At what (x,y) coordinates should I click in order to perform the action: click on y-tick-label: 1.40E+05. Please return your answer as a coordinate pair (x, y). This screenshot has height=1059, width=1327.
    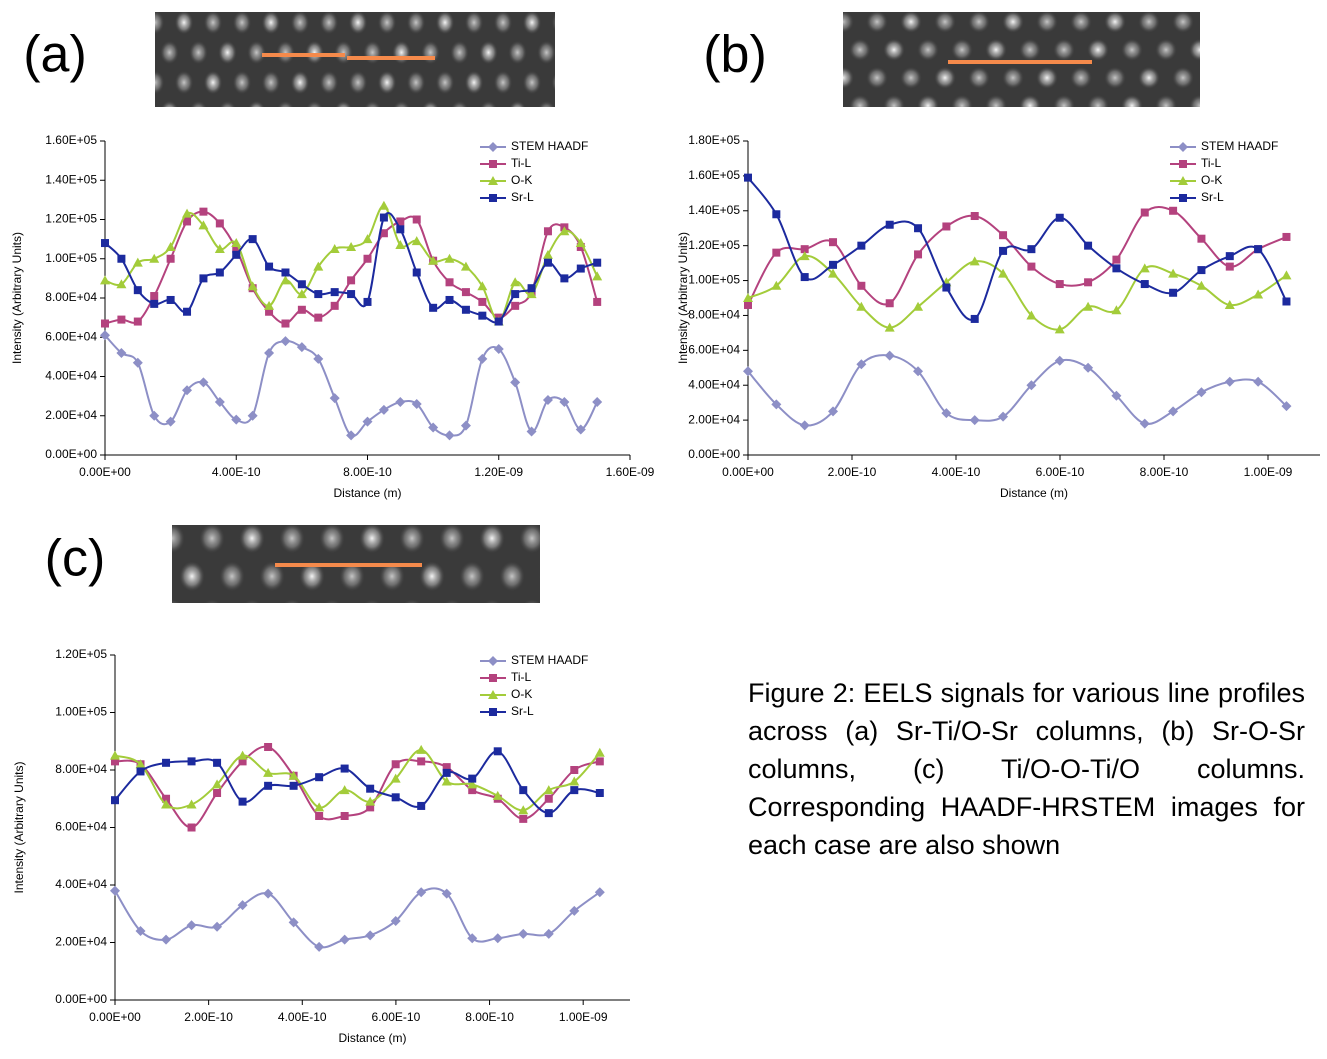
    Looking at the image, I should click on (71, 179).